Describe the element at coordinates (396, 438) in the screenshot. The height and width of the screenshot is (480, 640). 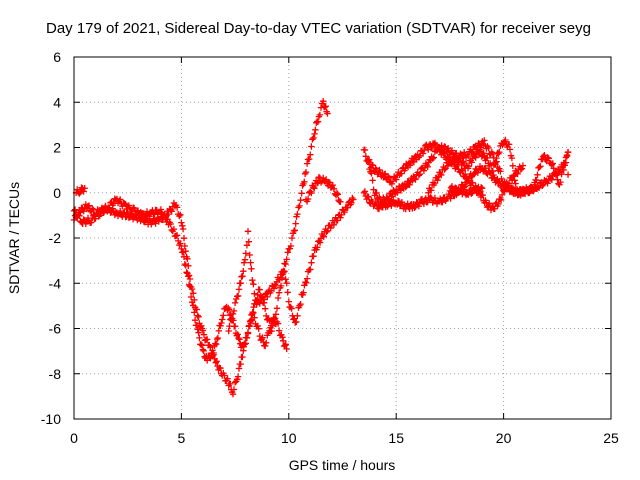
I see `x-tick-label: 15` at that location.